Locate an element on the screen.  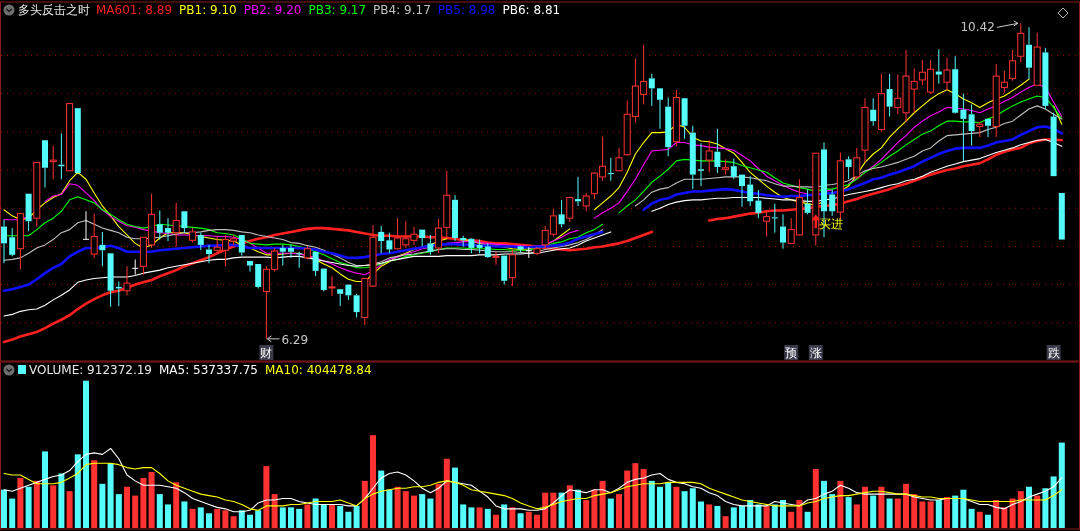
text: PB3: 9.17 is located at coordinates (337, 10).